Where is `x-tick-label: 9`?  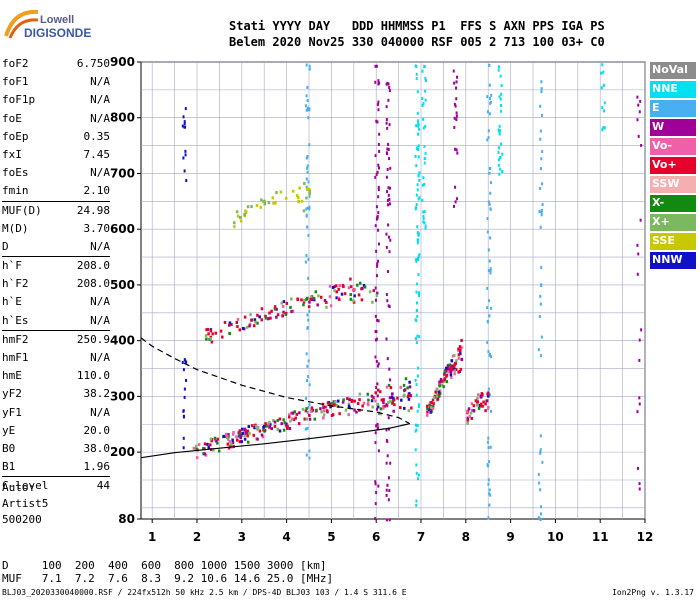 x-tick-label: 9 is located at coordinates (510, 537).